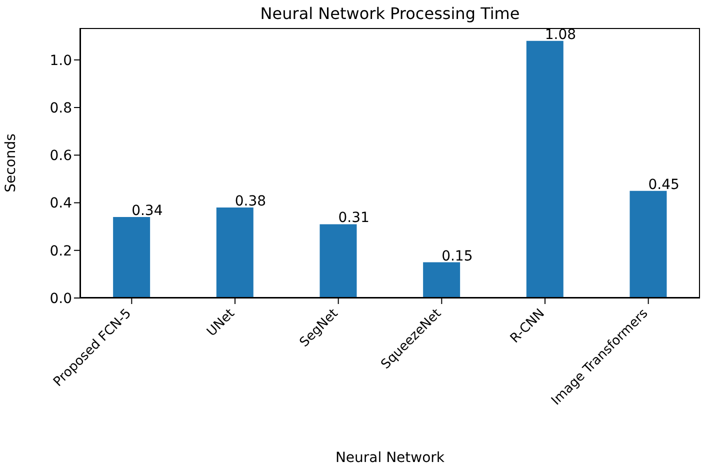 This screenshot has height=470, width=714. What do you see at coordinates (61, 251) in the screenshot?
I see `y-tick-label: 0.2` at bounding box center [61, 251].